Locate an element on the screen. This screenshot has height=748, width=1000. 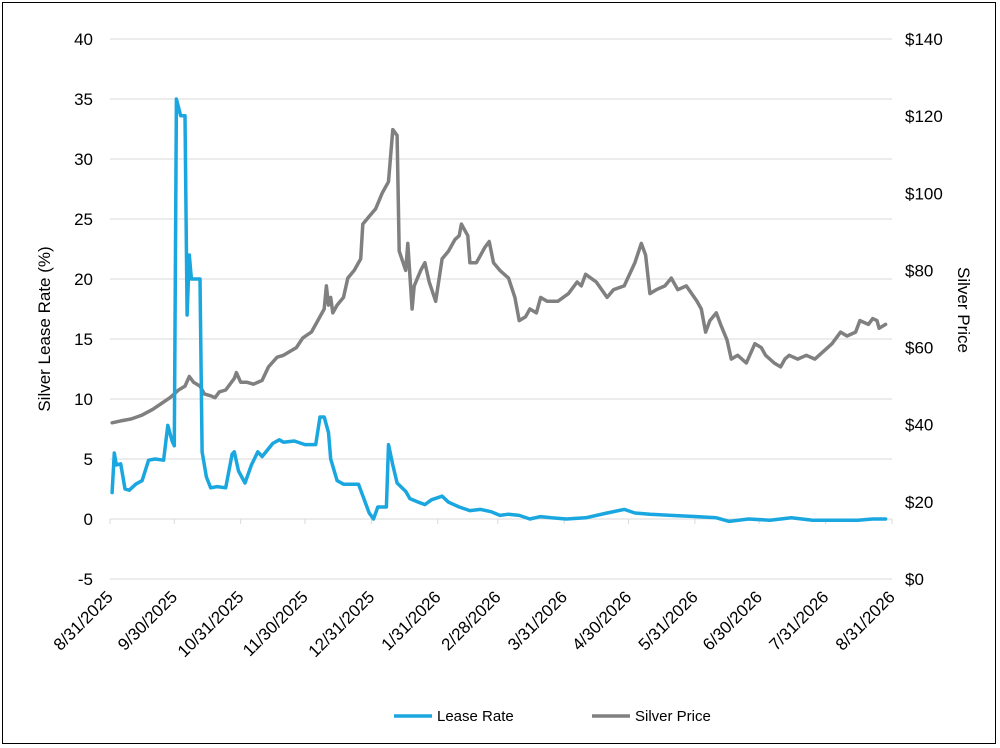
x-tick-label: 11/30/2025 is located at coordinates (275, 623).